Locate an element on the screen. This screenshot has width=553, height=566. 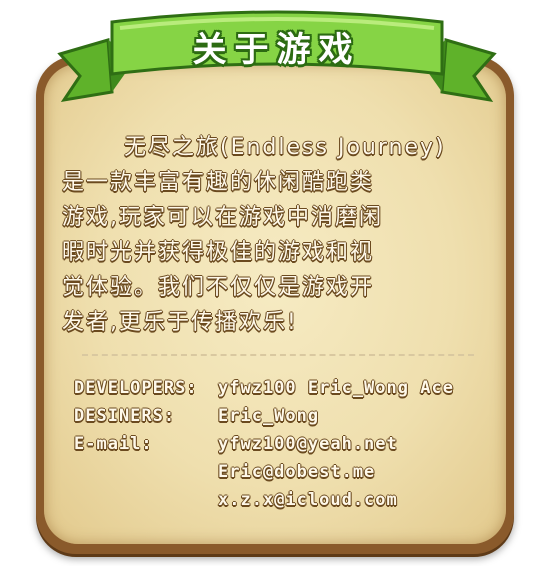
designers-row: DESINERS: Eric_Wong is located at coordinates (294, 416).